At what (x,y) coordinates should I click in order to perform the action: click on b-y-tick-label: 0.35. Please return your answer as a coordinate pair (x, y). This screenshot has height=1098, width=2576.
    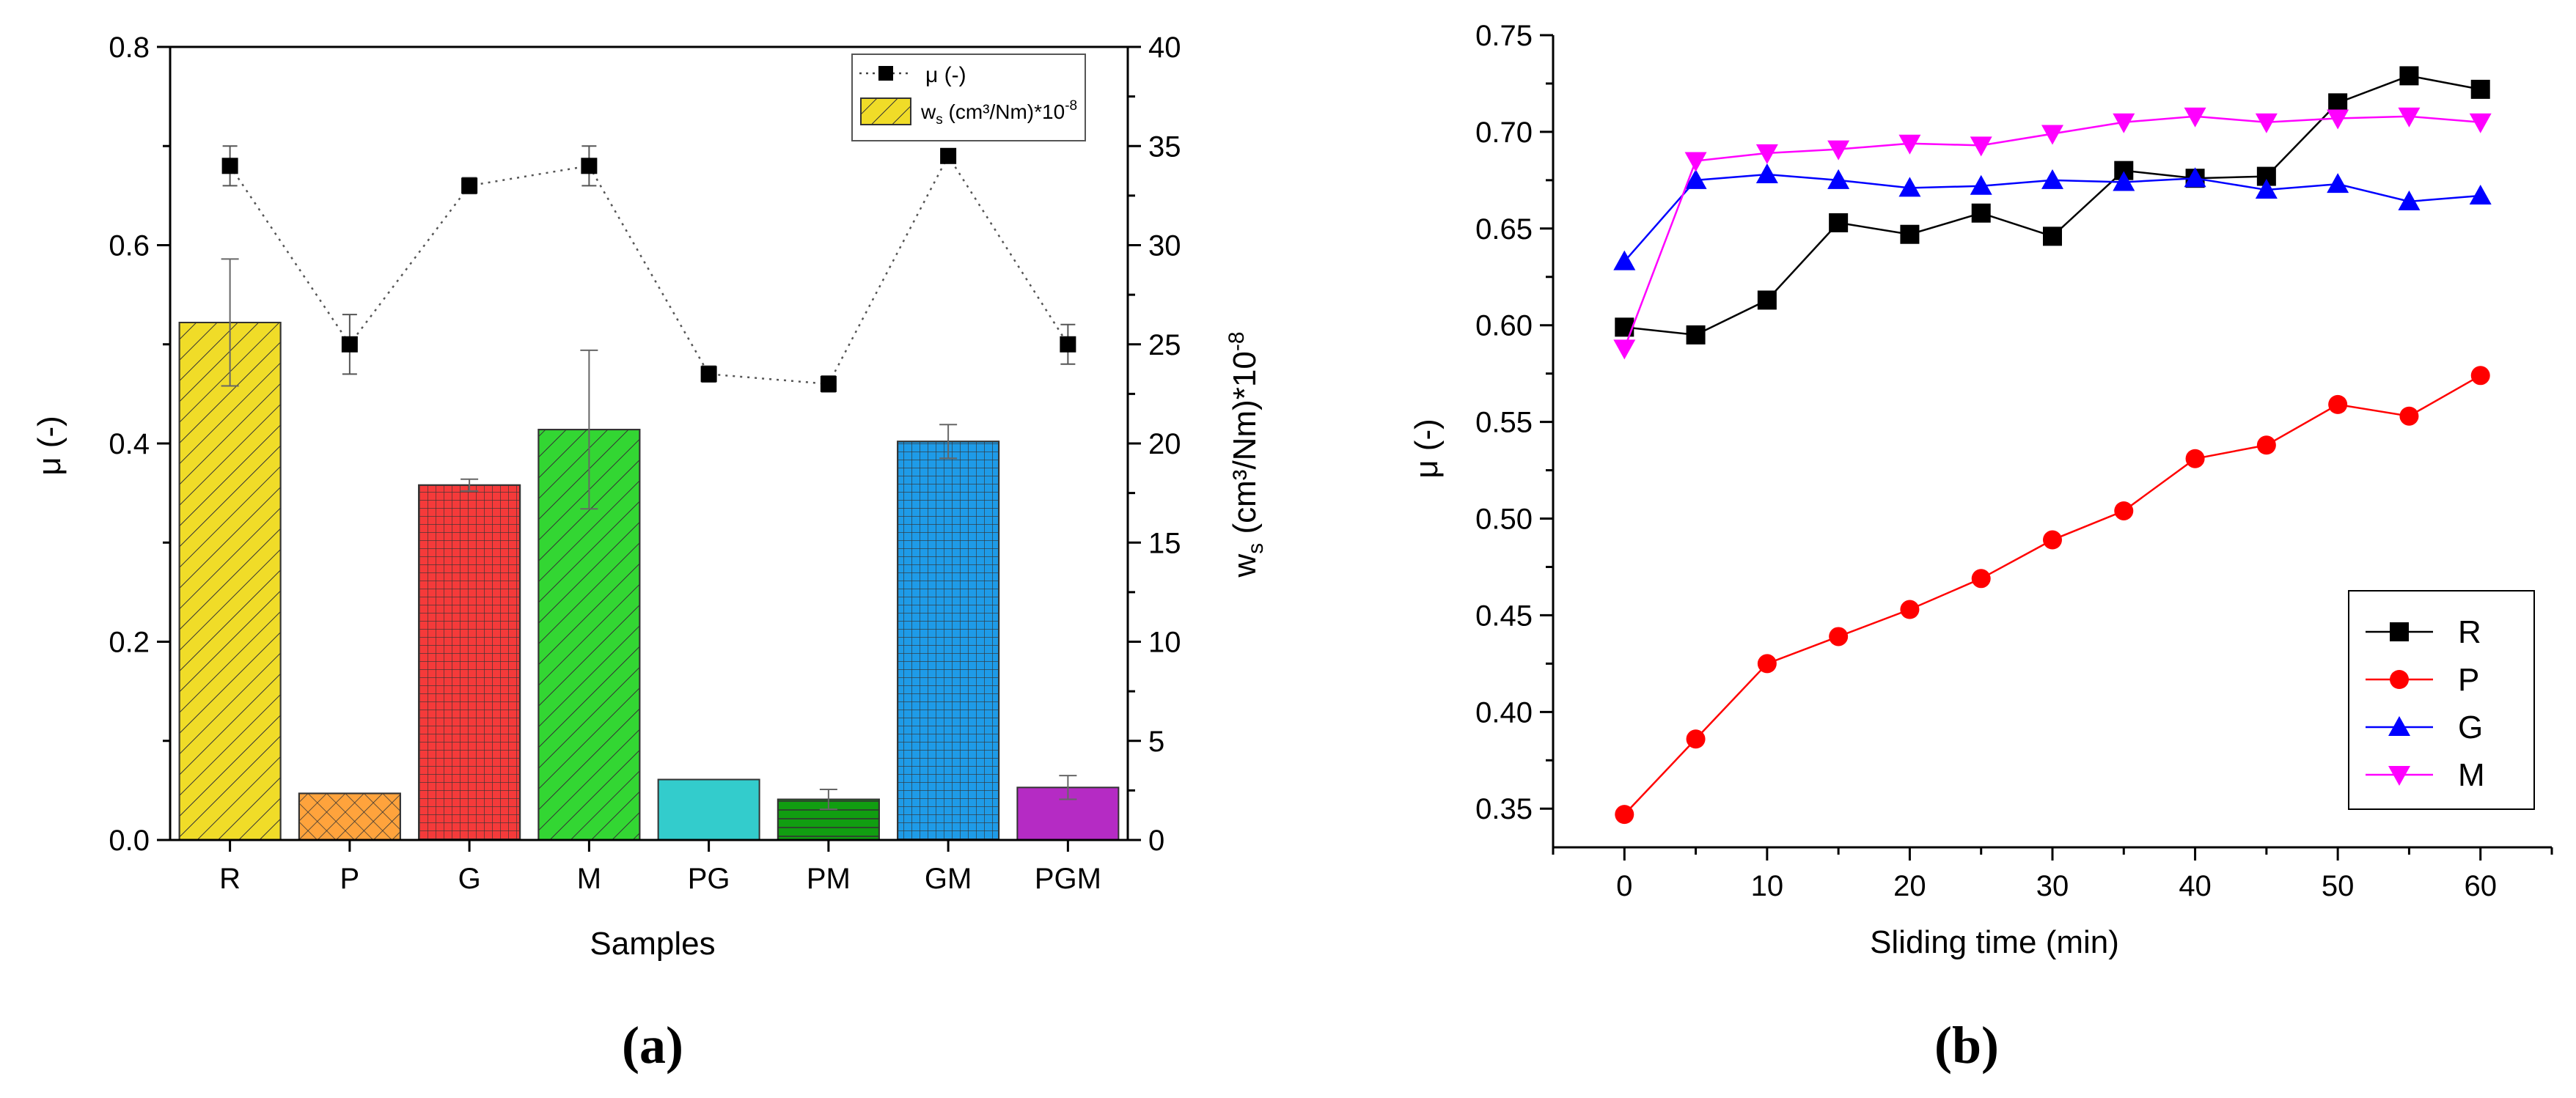
    Looking at the image, I should click on (1504, 809).